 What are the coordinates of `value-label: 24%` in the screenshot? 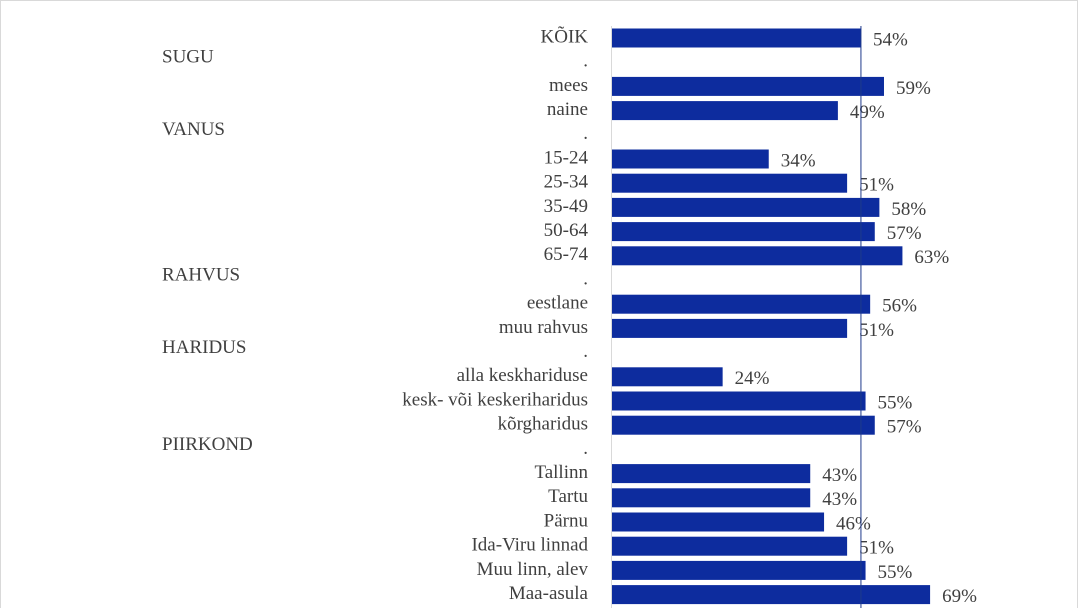 It's located at (752, 378).